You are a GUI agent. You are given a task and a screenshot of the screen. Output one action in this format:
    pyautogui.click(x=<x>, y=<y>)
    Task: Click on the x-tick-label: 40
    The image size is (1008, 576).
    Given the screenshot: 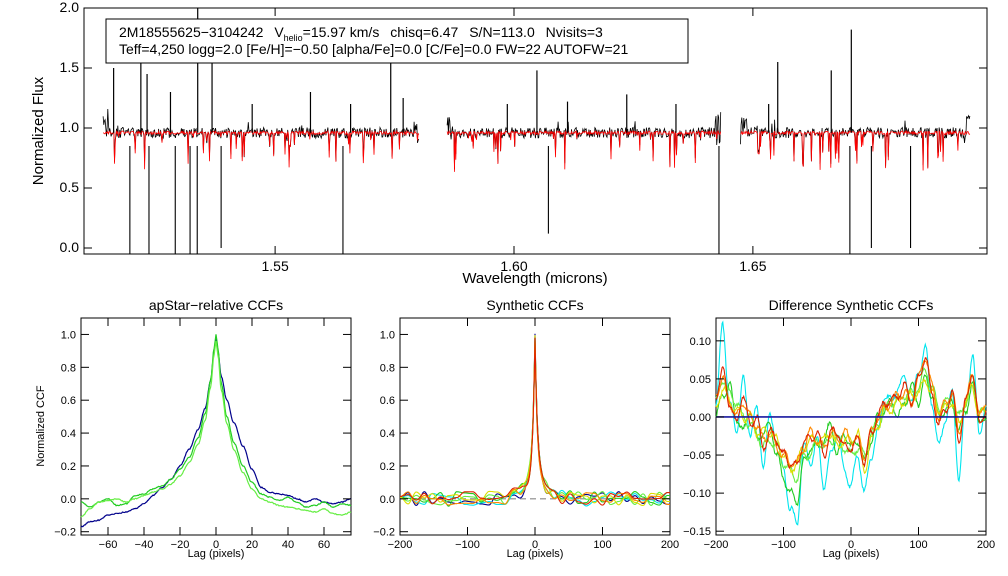 What is the action you would take?
    pyautogui.click(x=288, y=545)
    